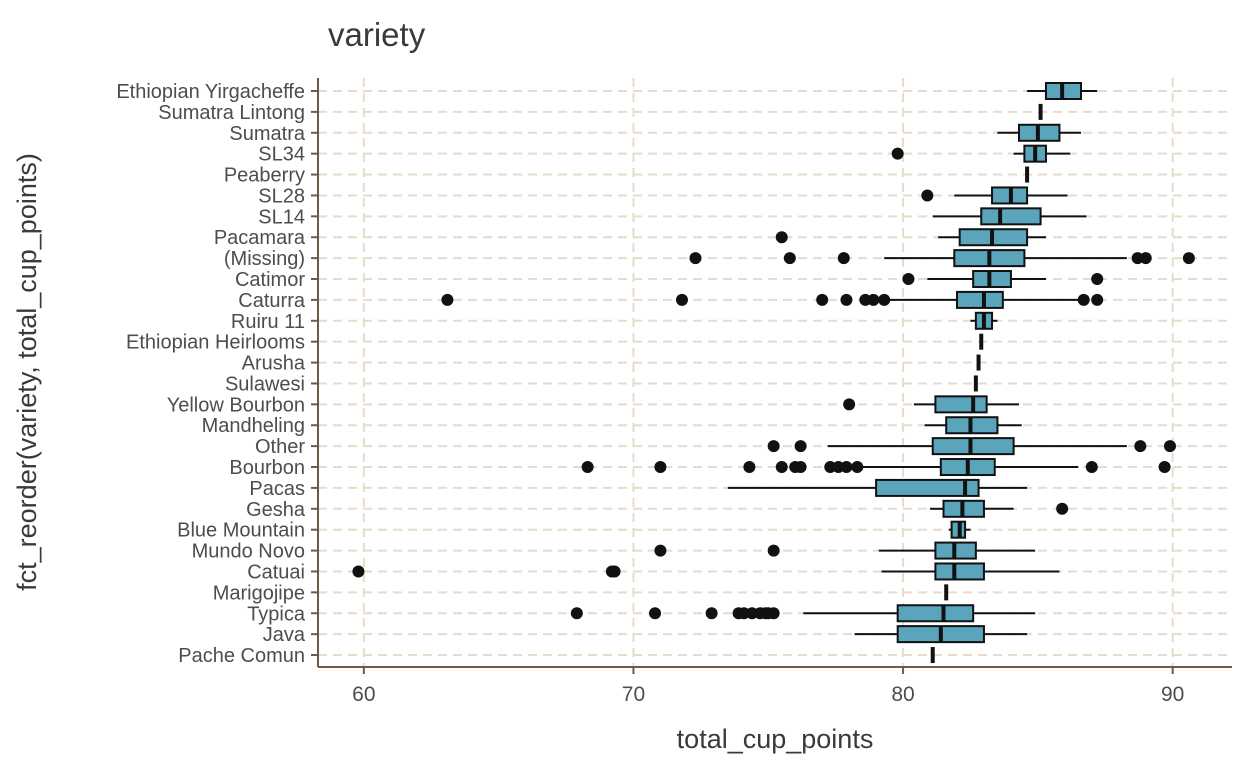 The width and height of the screenshot is (1248, 768). Describe the element at coordinates (274, 364) in the screenshot. I see `y-tick-label: Arusha` at that location.